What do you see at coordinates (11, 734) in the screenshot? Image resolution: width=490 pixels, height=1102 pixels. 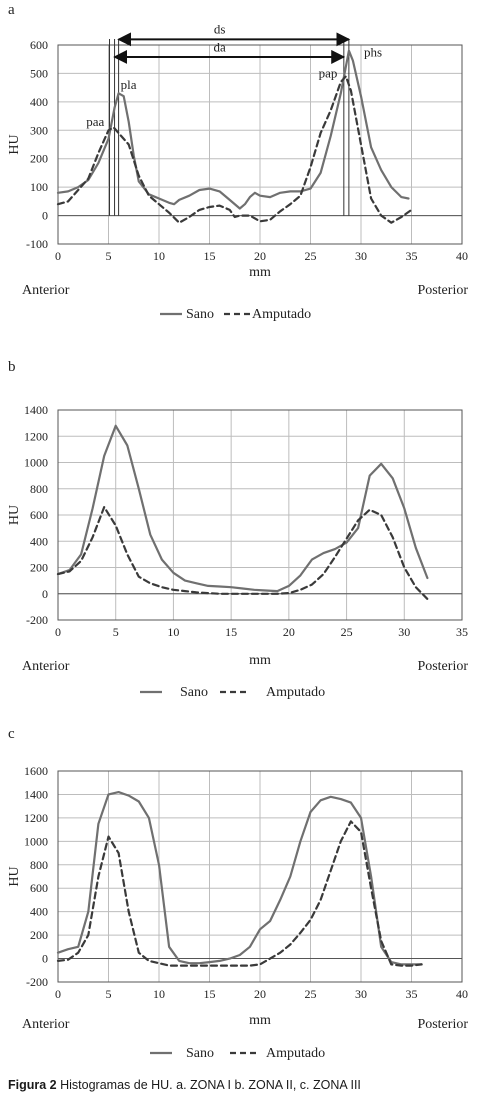 I see `panel-label: c` at bounding box center [11, 734].